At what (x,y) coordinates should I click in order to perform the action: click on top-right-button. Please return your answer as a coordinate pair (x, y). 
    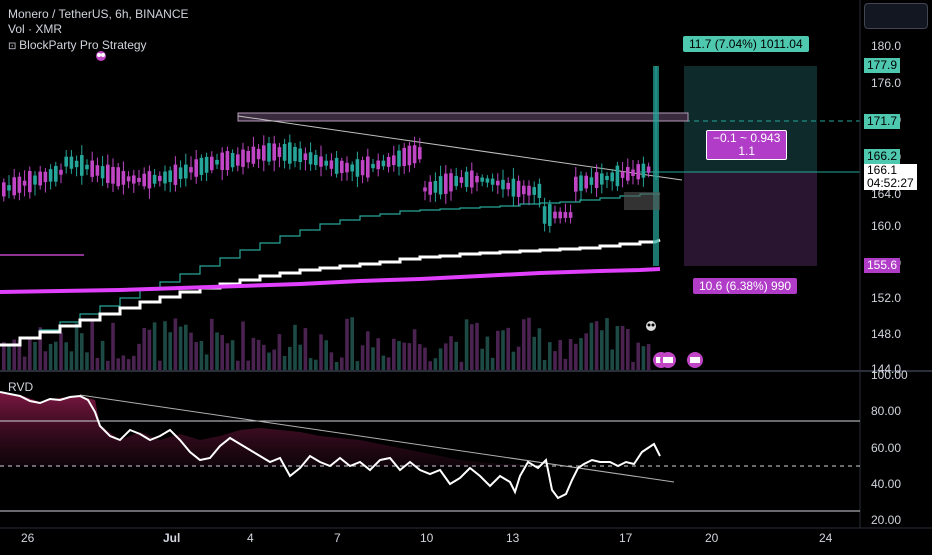
    Looking at the image, I should click on (896, 16).